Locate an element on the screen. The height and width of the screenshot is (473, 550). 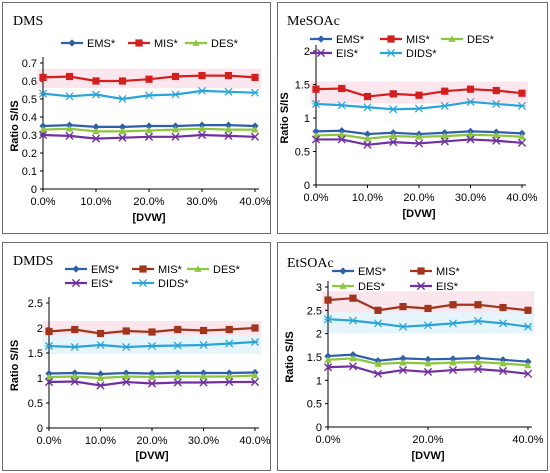
legend-label: DES* is located at coordinates (372, 287).